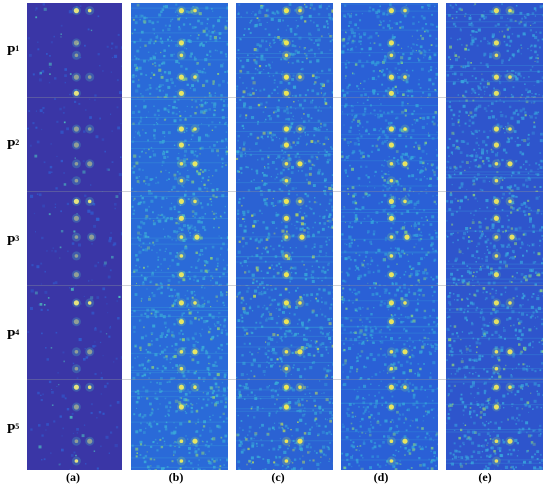 This screenshot has width=550, height=490. I want to click on panel-a-row2, so click(74, 145).